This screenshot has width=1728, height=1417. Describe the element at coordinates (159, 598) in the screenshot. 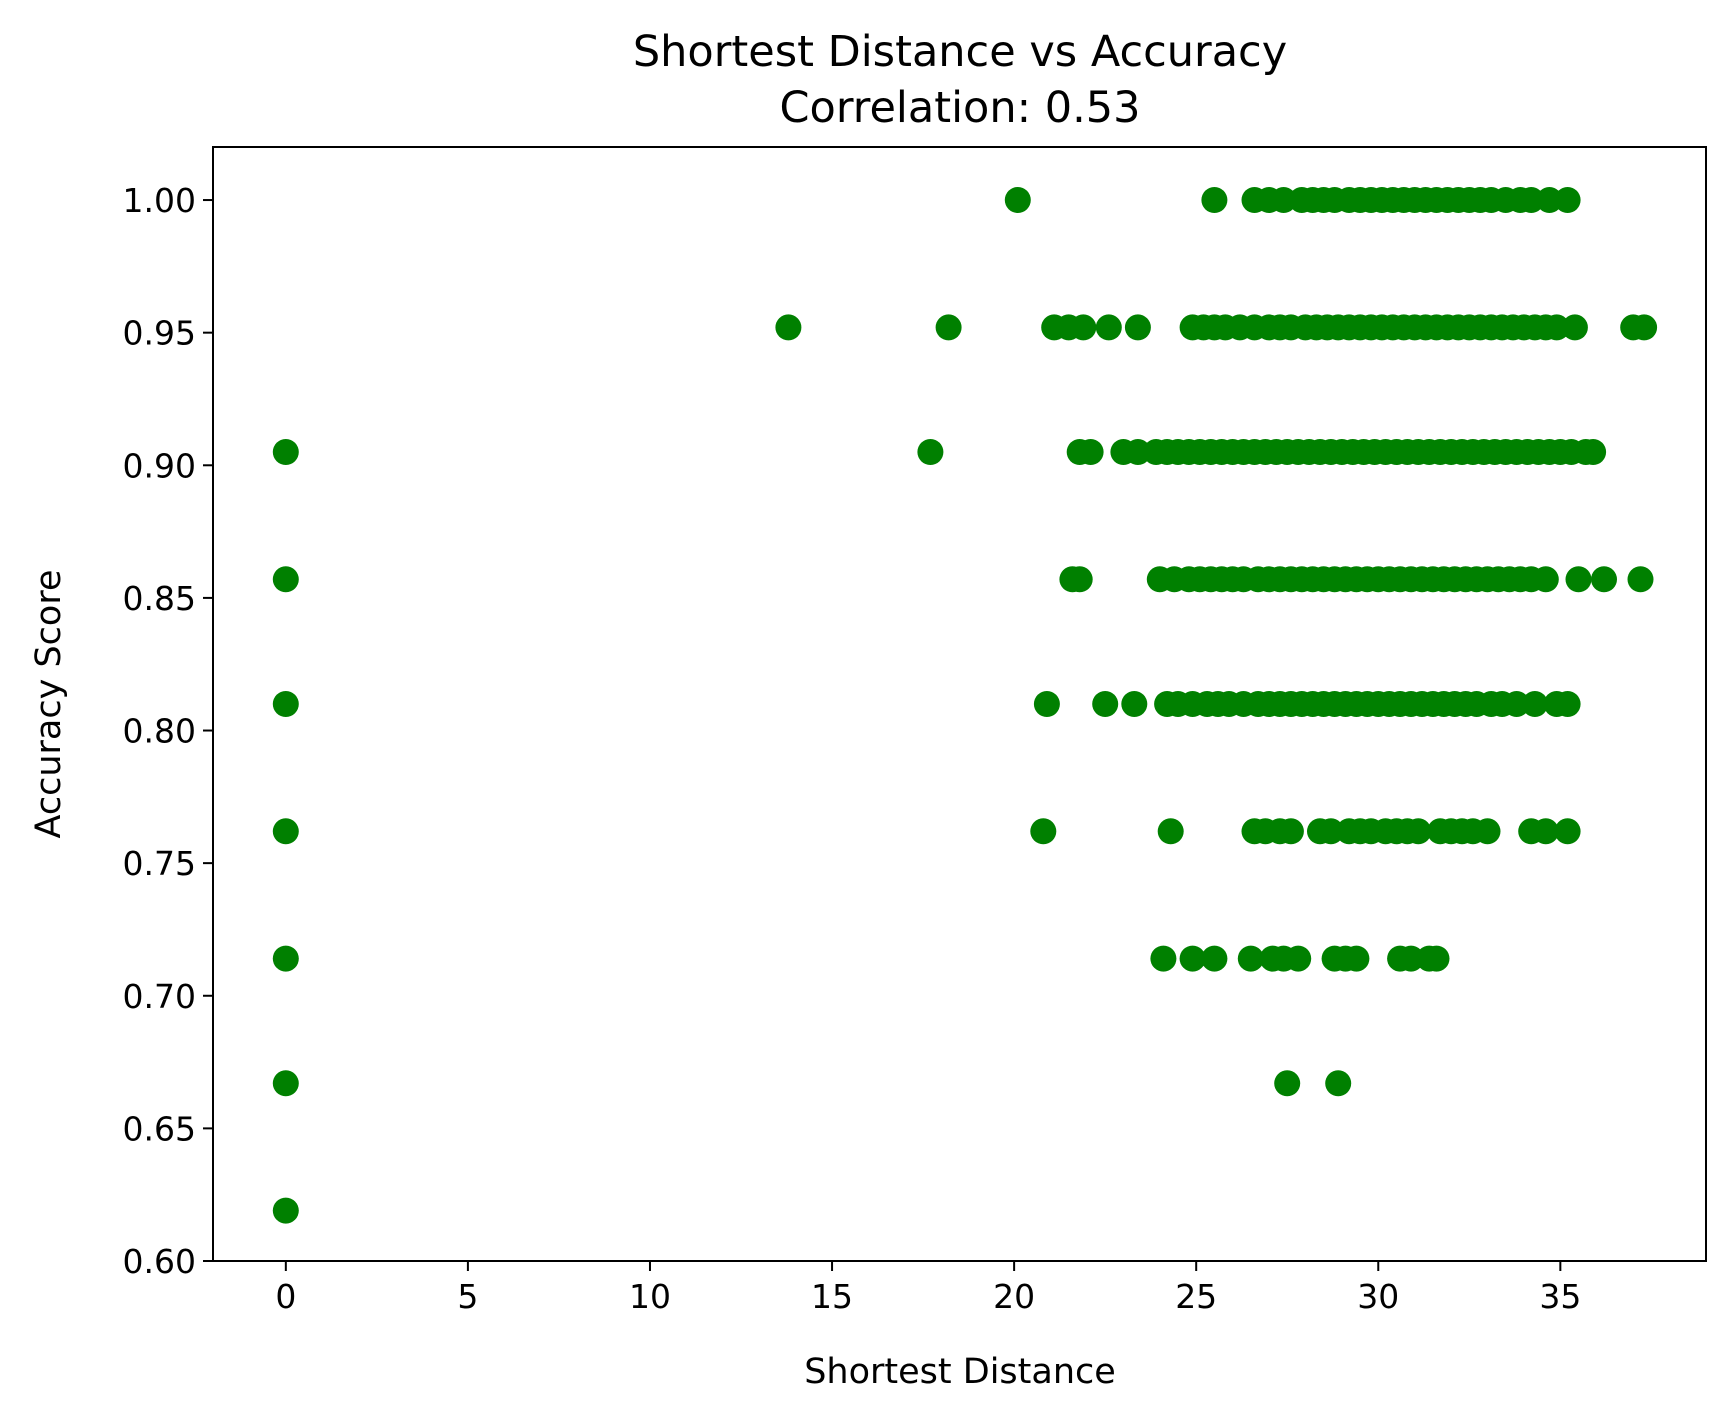

I see `y-tick-label: 0.85` at that location.